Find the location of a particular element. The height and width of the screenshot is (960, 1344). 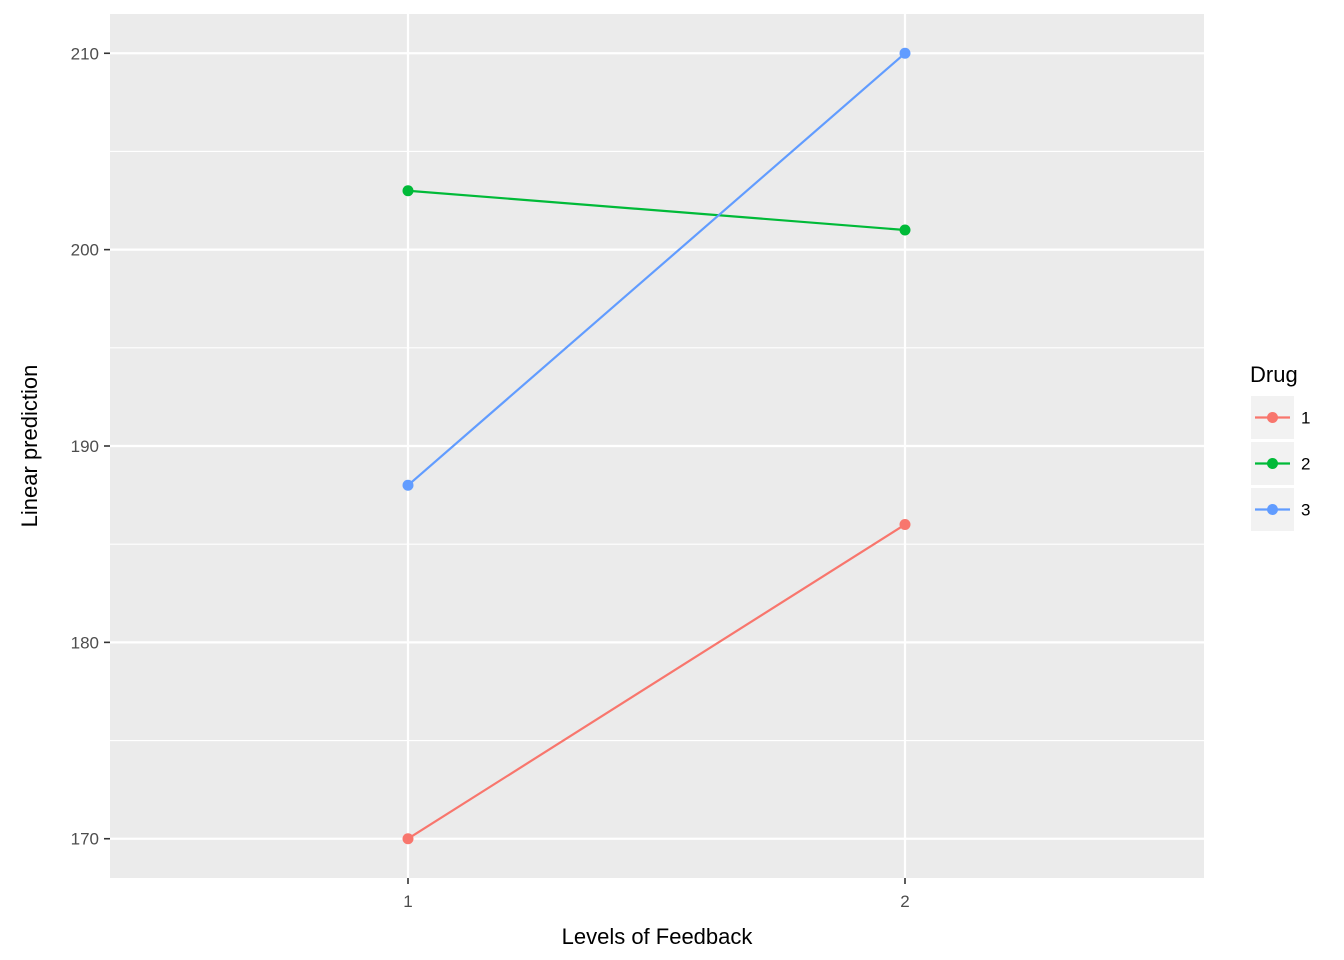

y-tick-label: 170 is located at coordinates (85, 839).